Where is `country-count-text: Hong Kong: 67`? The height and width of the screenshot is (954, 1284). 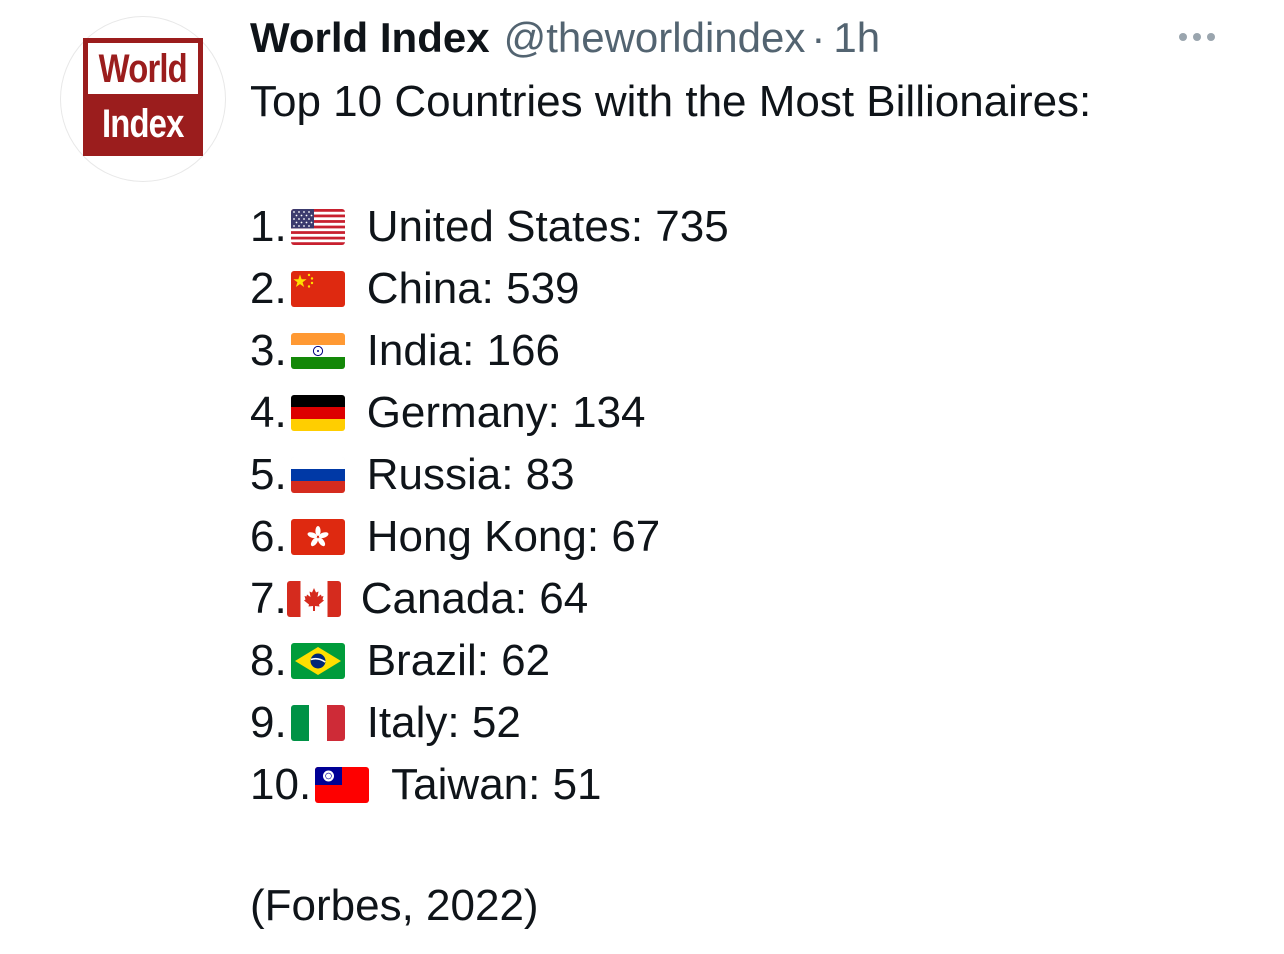 country-count-text: Hong Kong: 67 is located at coordinates (513, 536).